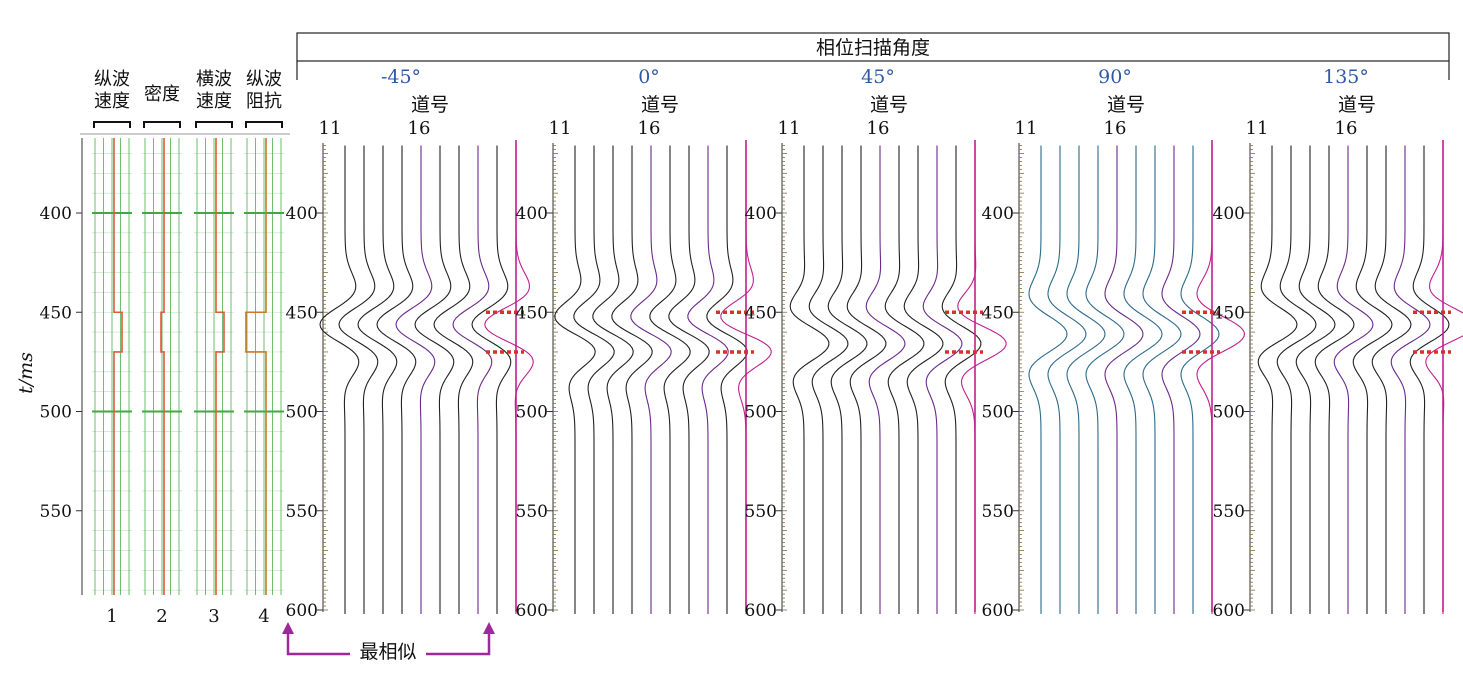 The image size is (1463, 673). What do you see at coordinates (318, 643) in the screenshot?
I see `annotation-line-left` at bounding box center [318, 643].